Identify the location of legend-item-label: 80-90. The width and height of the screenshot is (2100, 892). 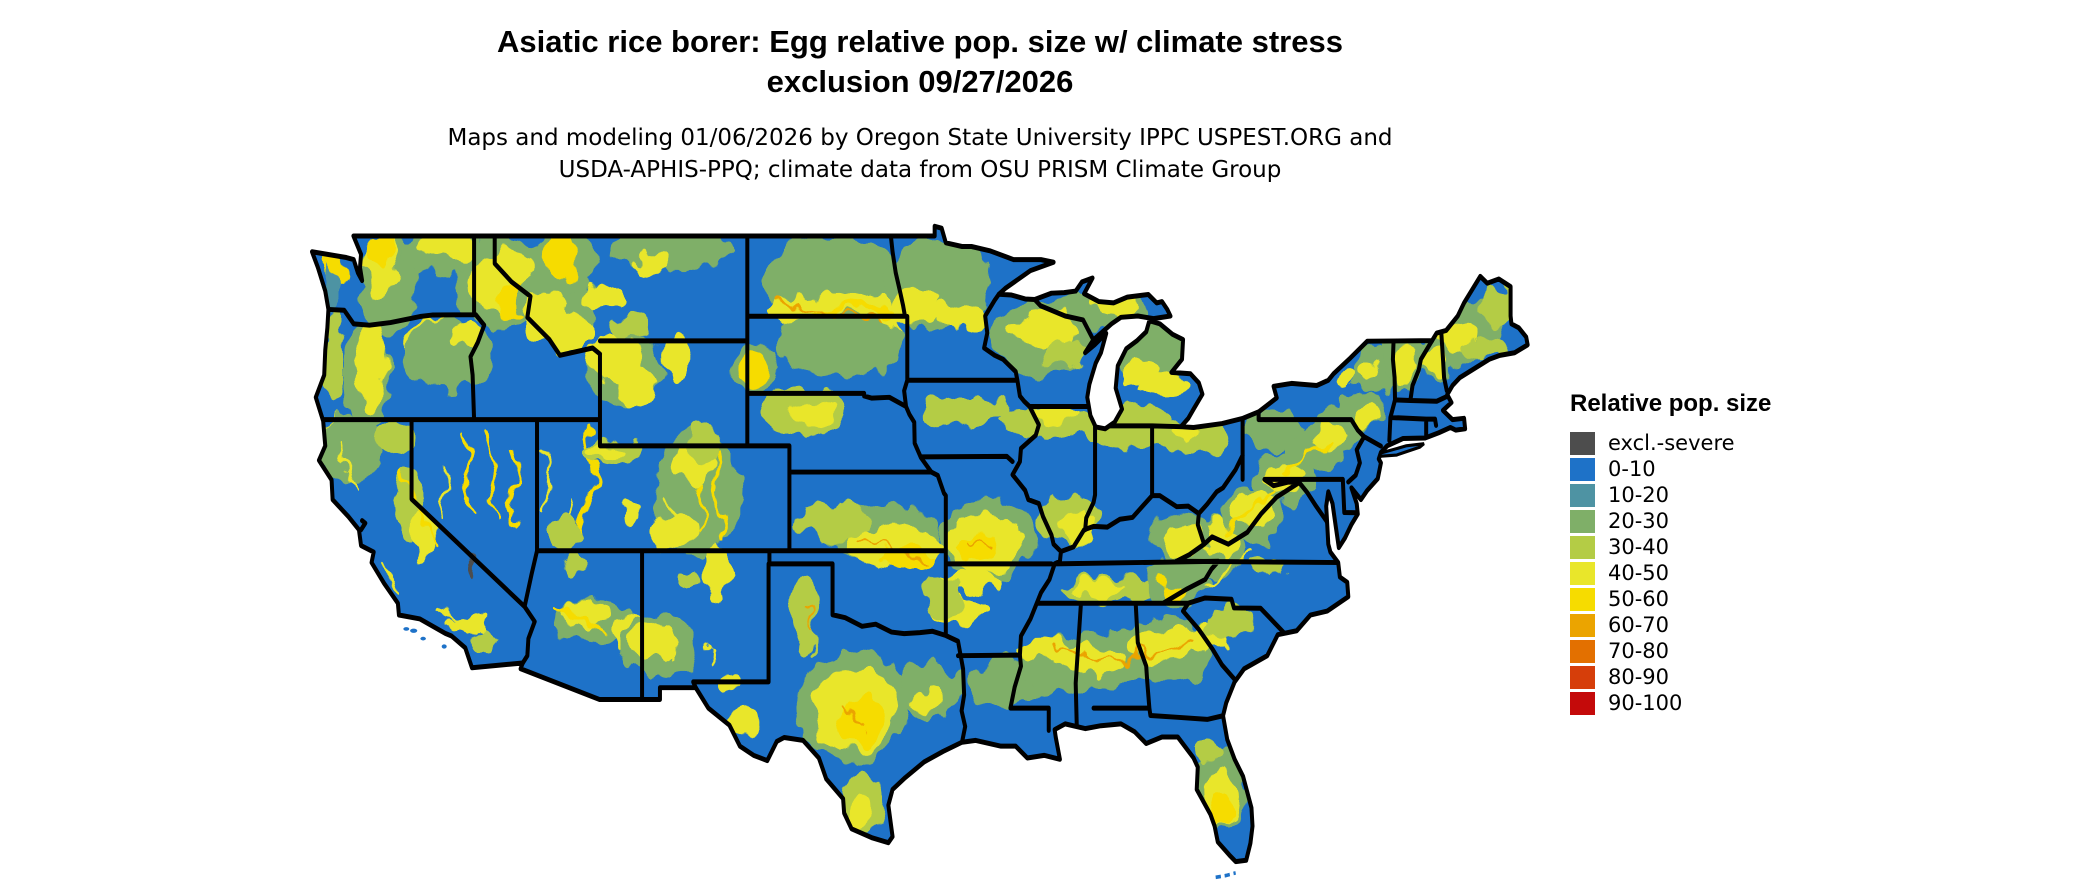
(1639, 677).